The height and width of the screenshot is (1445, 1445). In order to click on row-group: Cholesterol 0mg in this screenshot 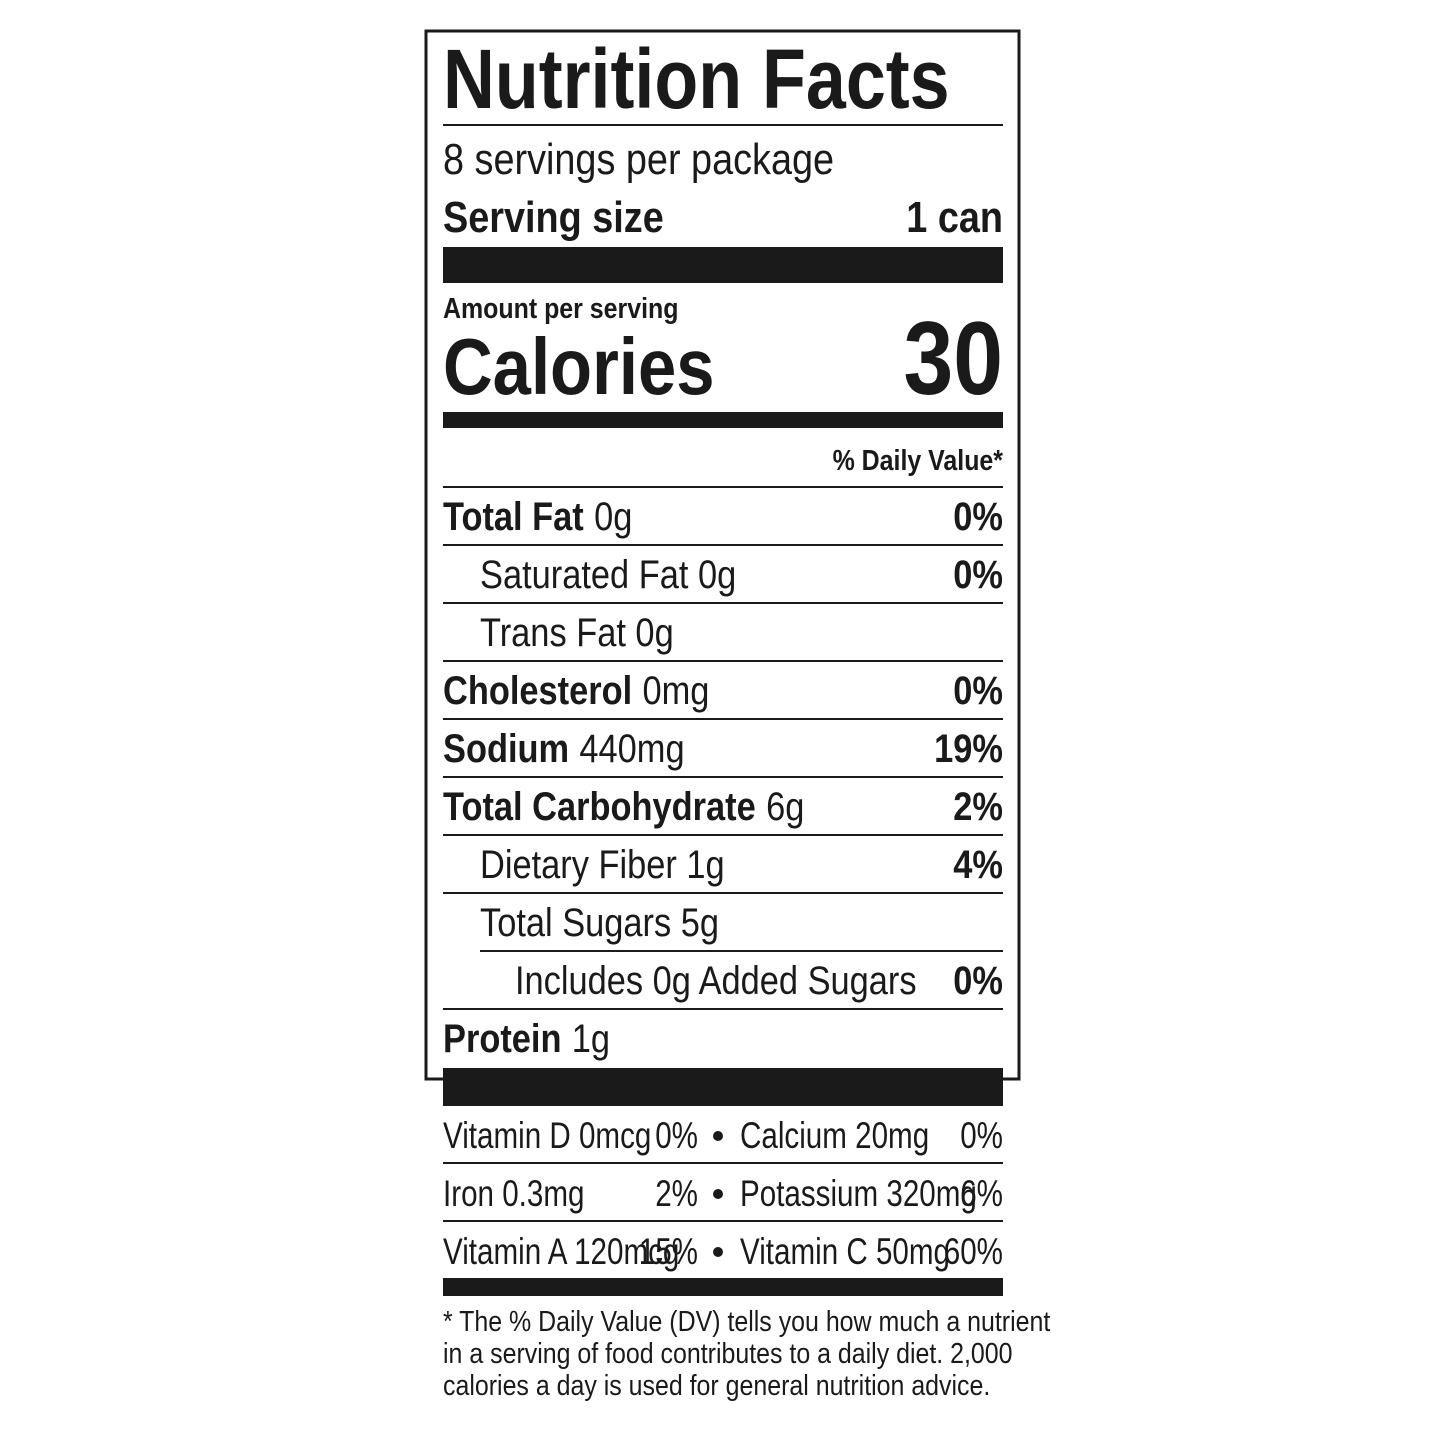, I will do `click(576, 690)`.